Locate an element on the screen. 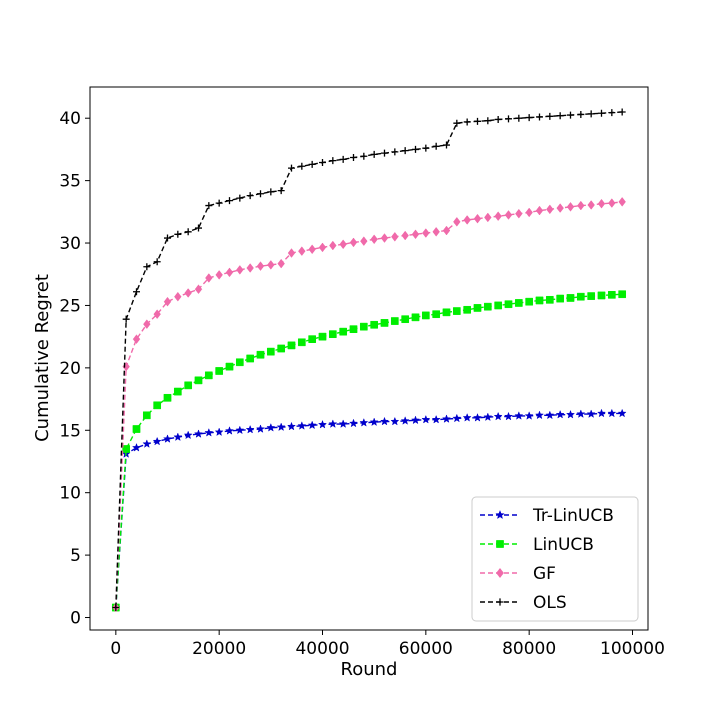 The width and height of the screenshot is (720, 724). y-axis: 0 5 10 15 20 25 30 35 40 is located at coordinates (74, 369).